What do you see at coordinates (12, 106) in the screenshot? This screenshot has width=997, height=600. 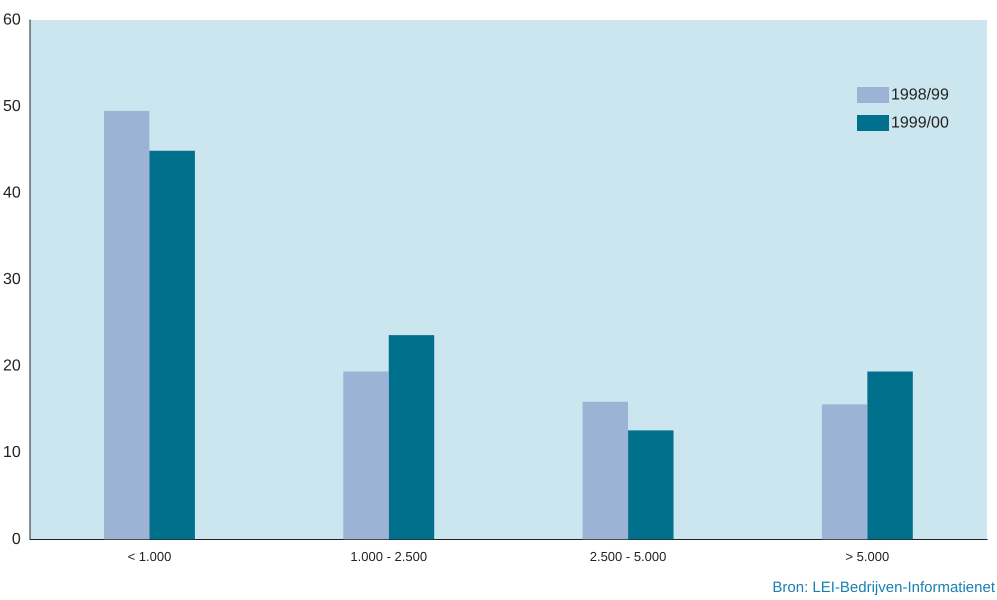 I see `y-tick-label: 50` at bounding box center [12, 106].